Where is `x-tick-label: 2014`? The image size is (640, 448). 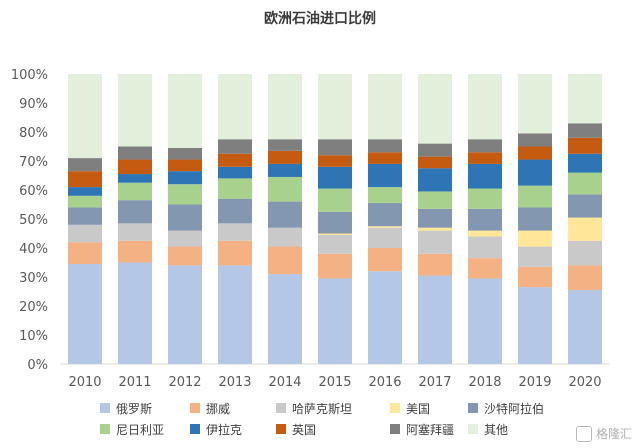 x-tick-label: 2014 is located at coordinates (284, 382).